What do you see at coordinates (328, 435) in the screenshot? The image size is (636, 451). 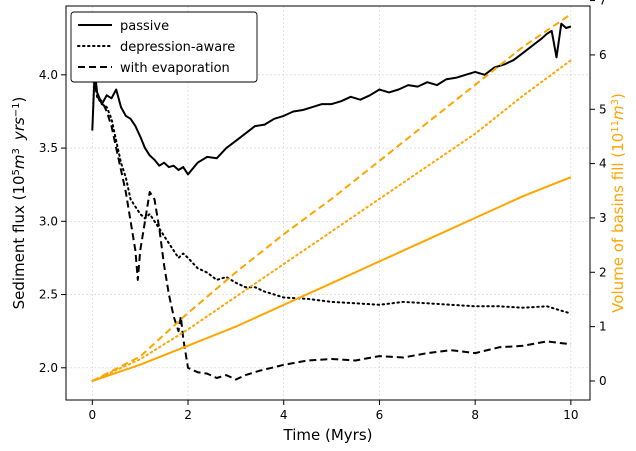 I see `x-axis-label: Time (Myrs)` at bounding box center [328, 435].